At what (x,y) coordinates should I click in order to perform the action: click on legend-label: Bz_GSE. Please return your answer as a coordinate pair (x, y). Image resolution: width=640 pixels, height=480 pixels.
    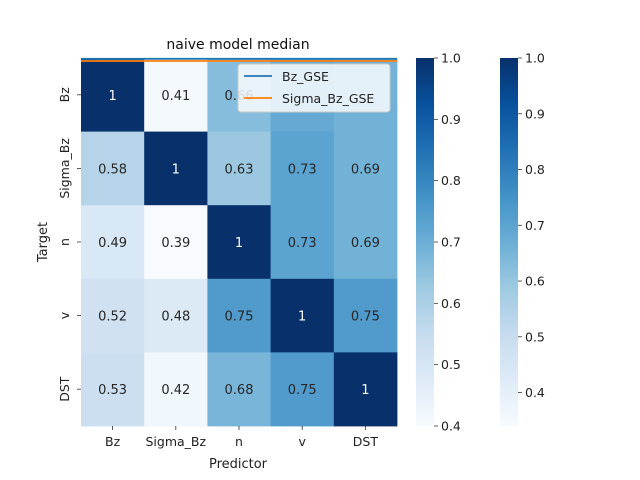
    Looking at the image, I should click on (305, 76).